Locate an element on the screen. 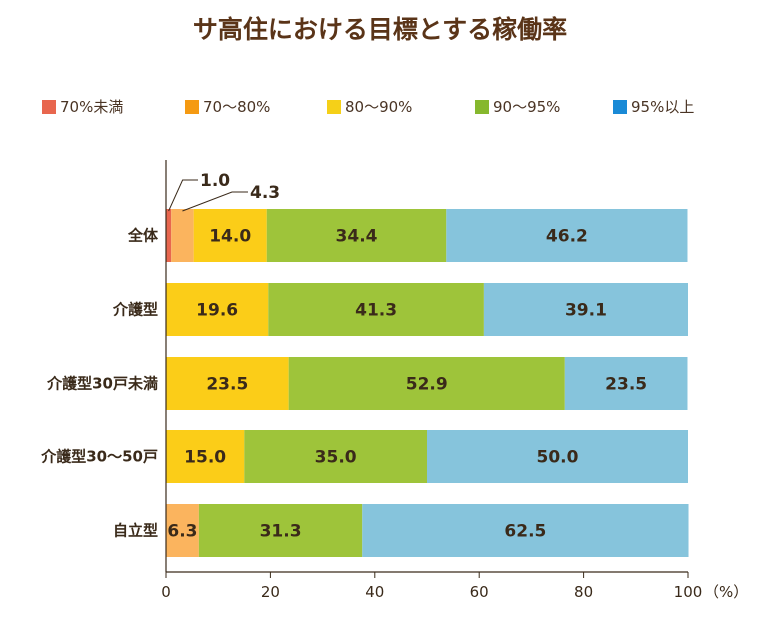 The height and width of the screenshot is (627, 760). category-label: 介護型30～50戸 is located at coordinates (99, 457).